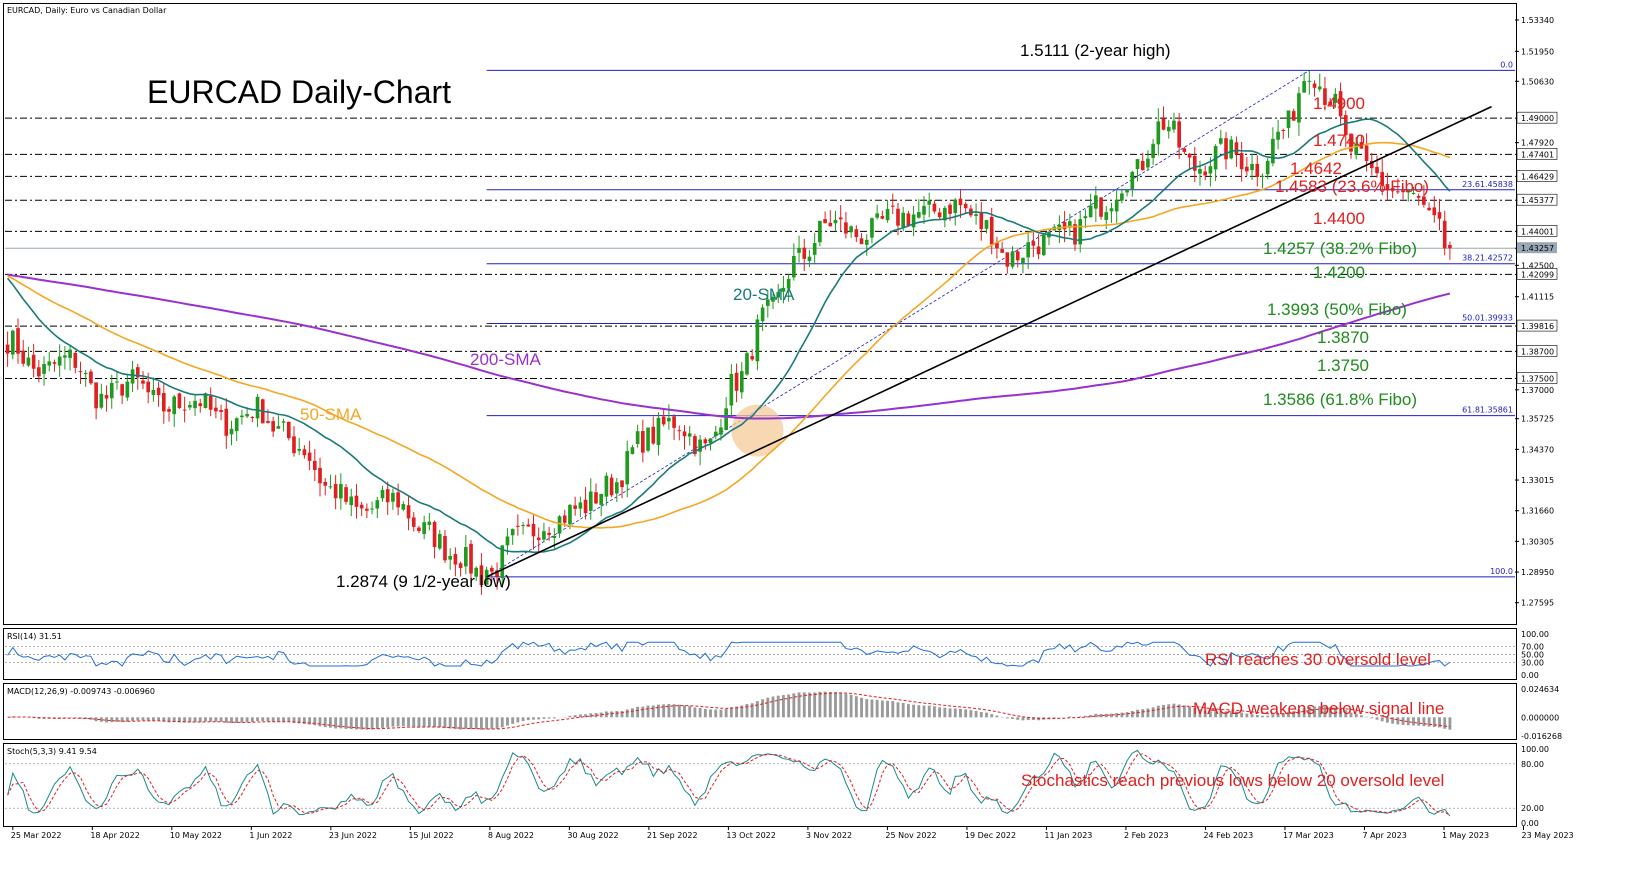  What do you see at coordinates (1384, 835) in the screenshot?
I see `time-tick-label-17: 7 Apr 2023` at bounding box center [1384, 835].